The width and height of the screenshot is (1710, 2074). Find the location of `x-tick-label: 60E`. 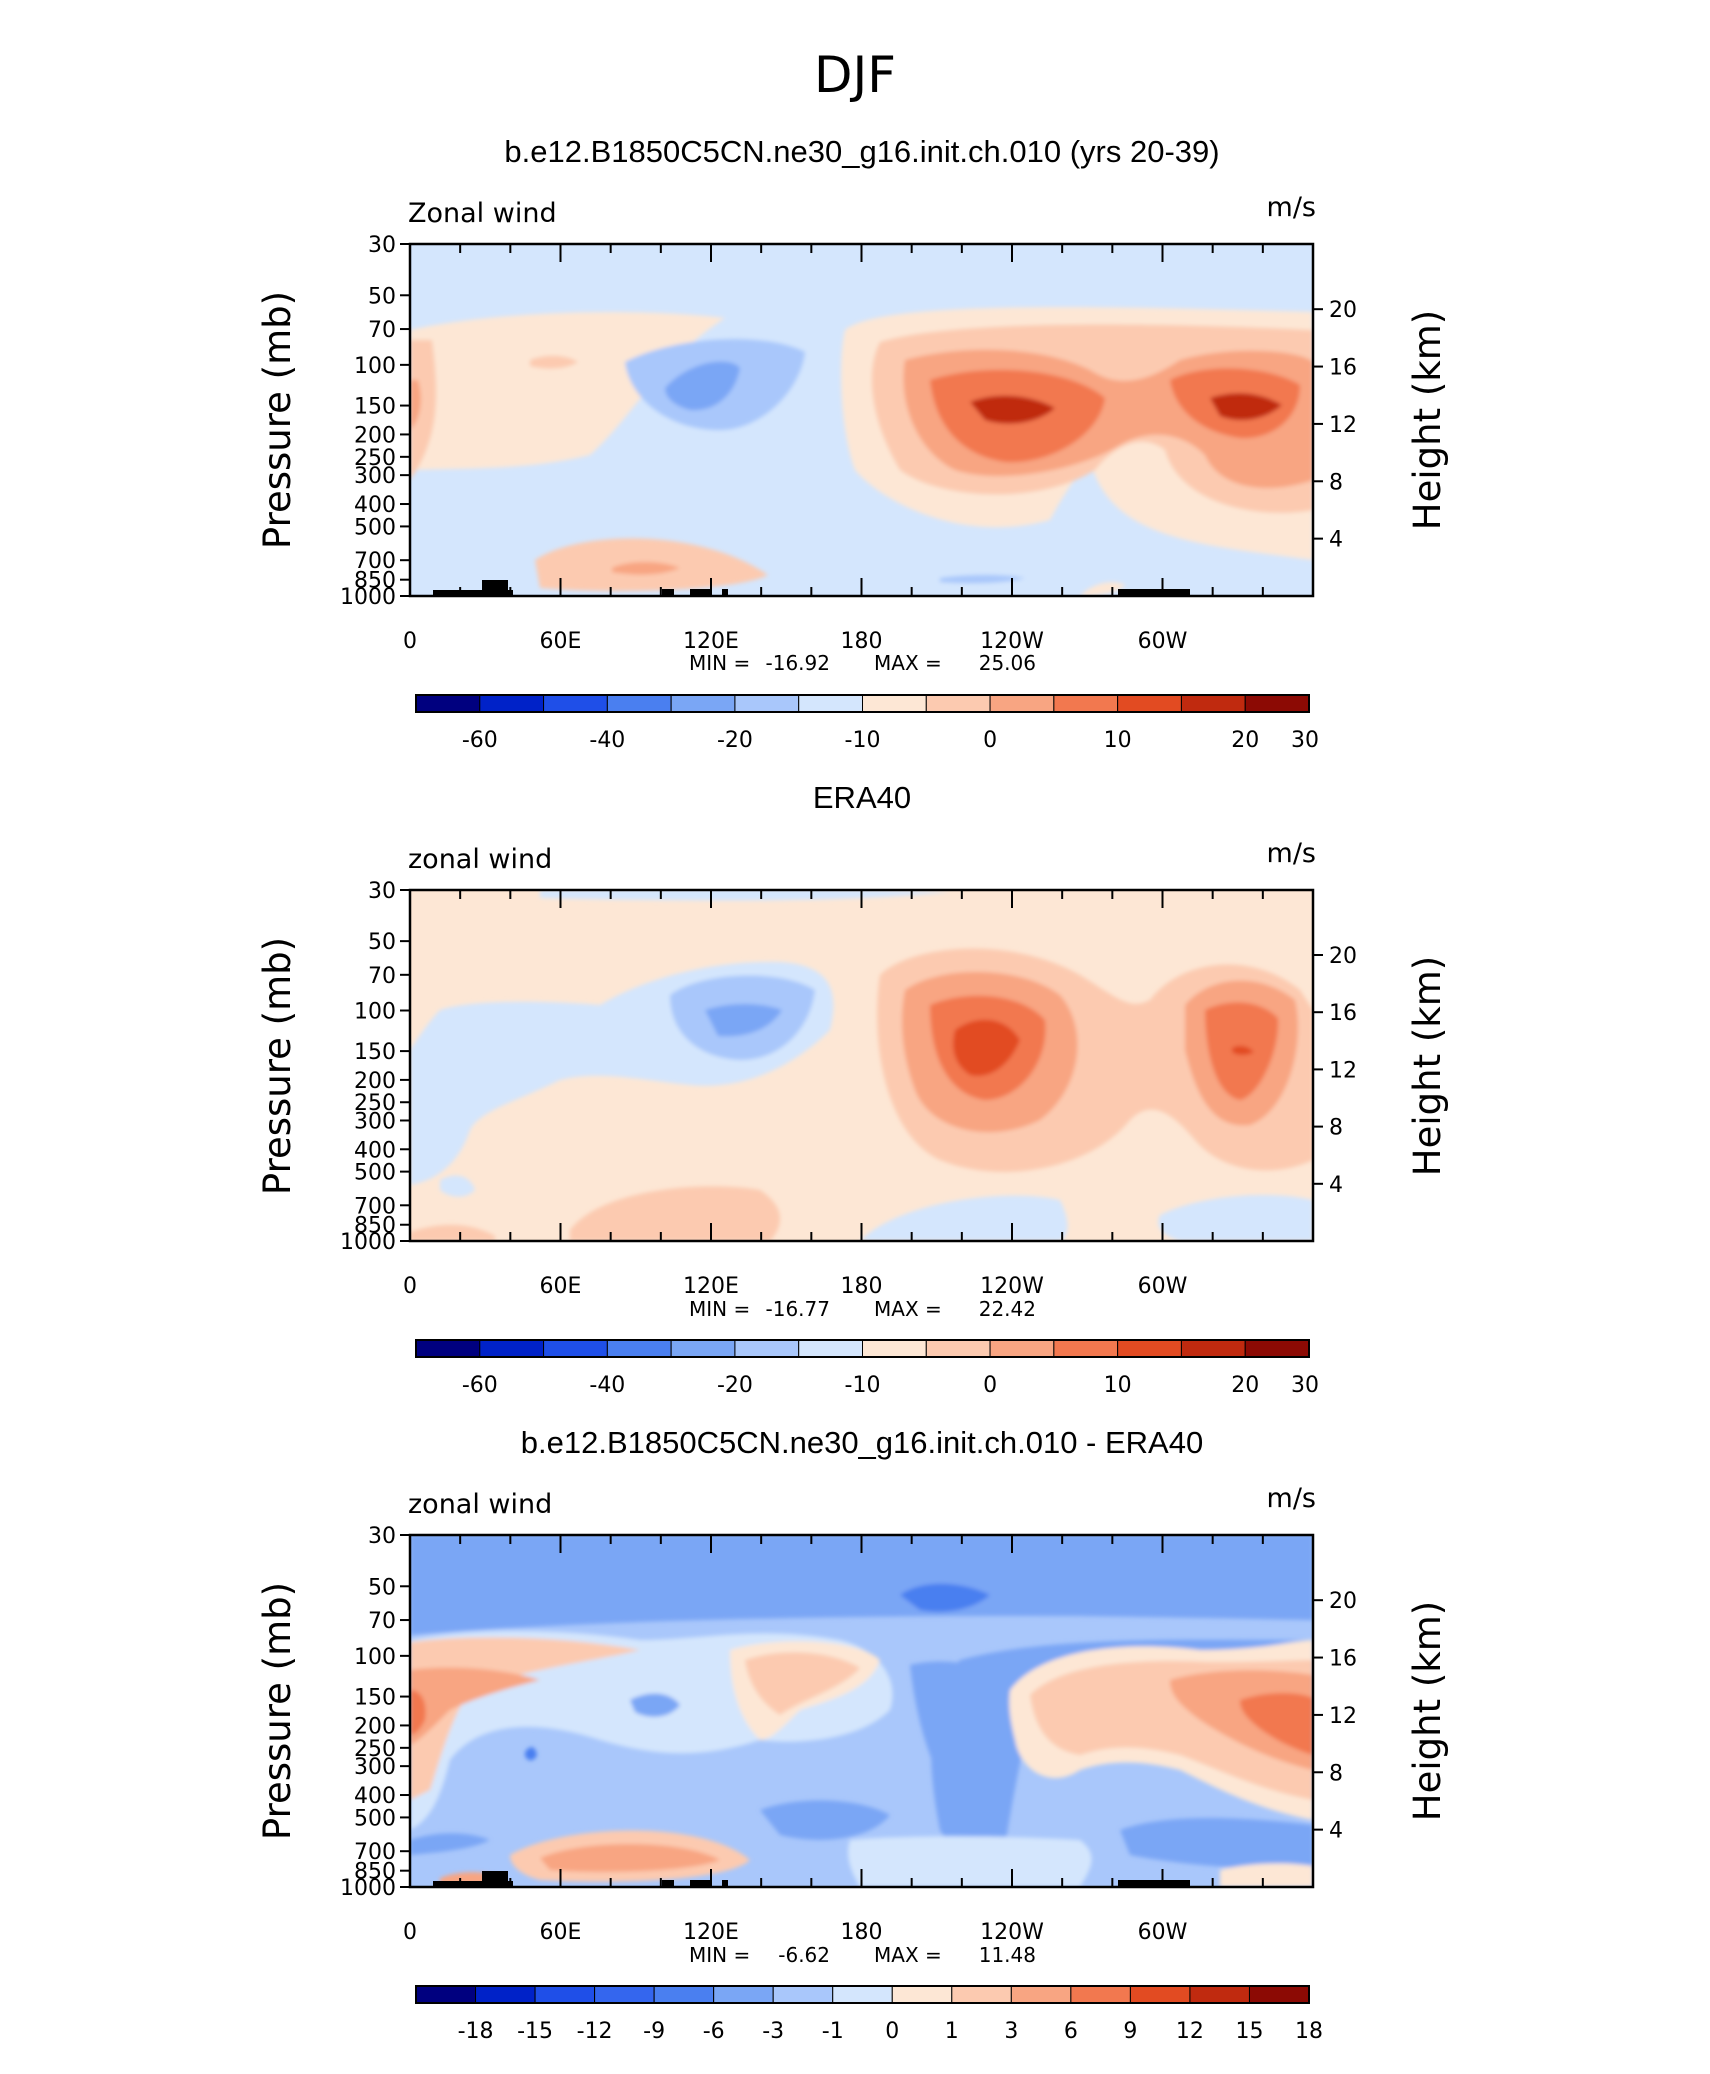

x-tick-label: 60E is located at coordinates (561, 1286).